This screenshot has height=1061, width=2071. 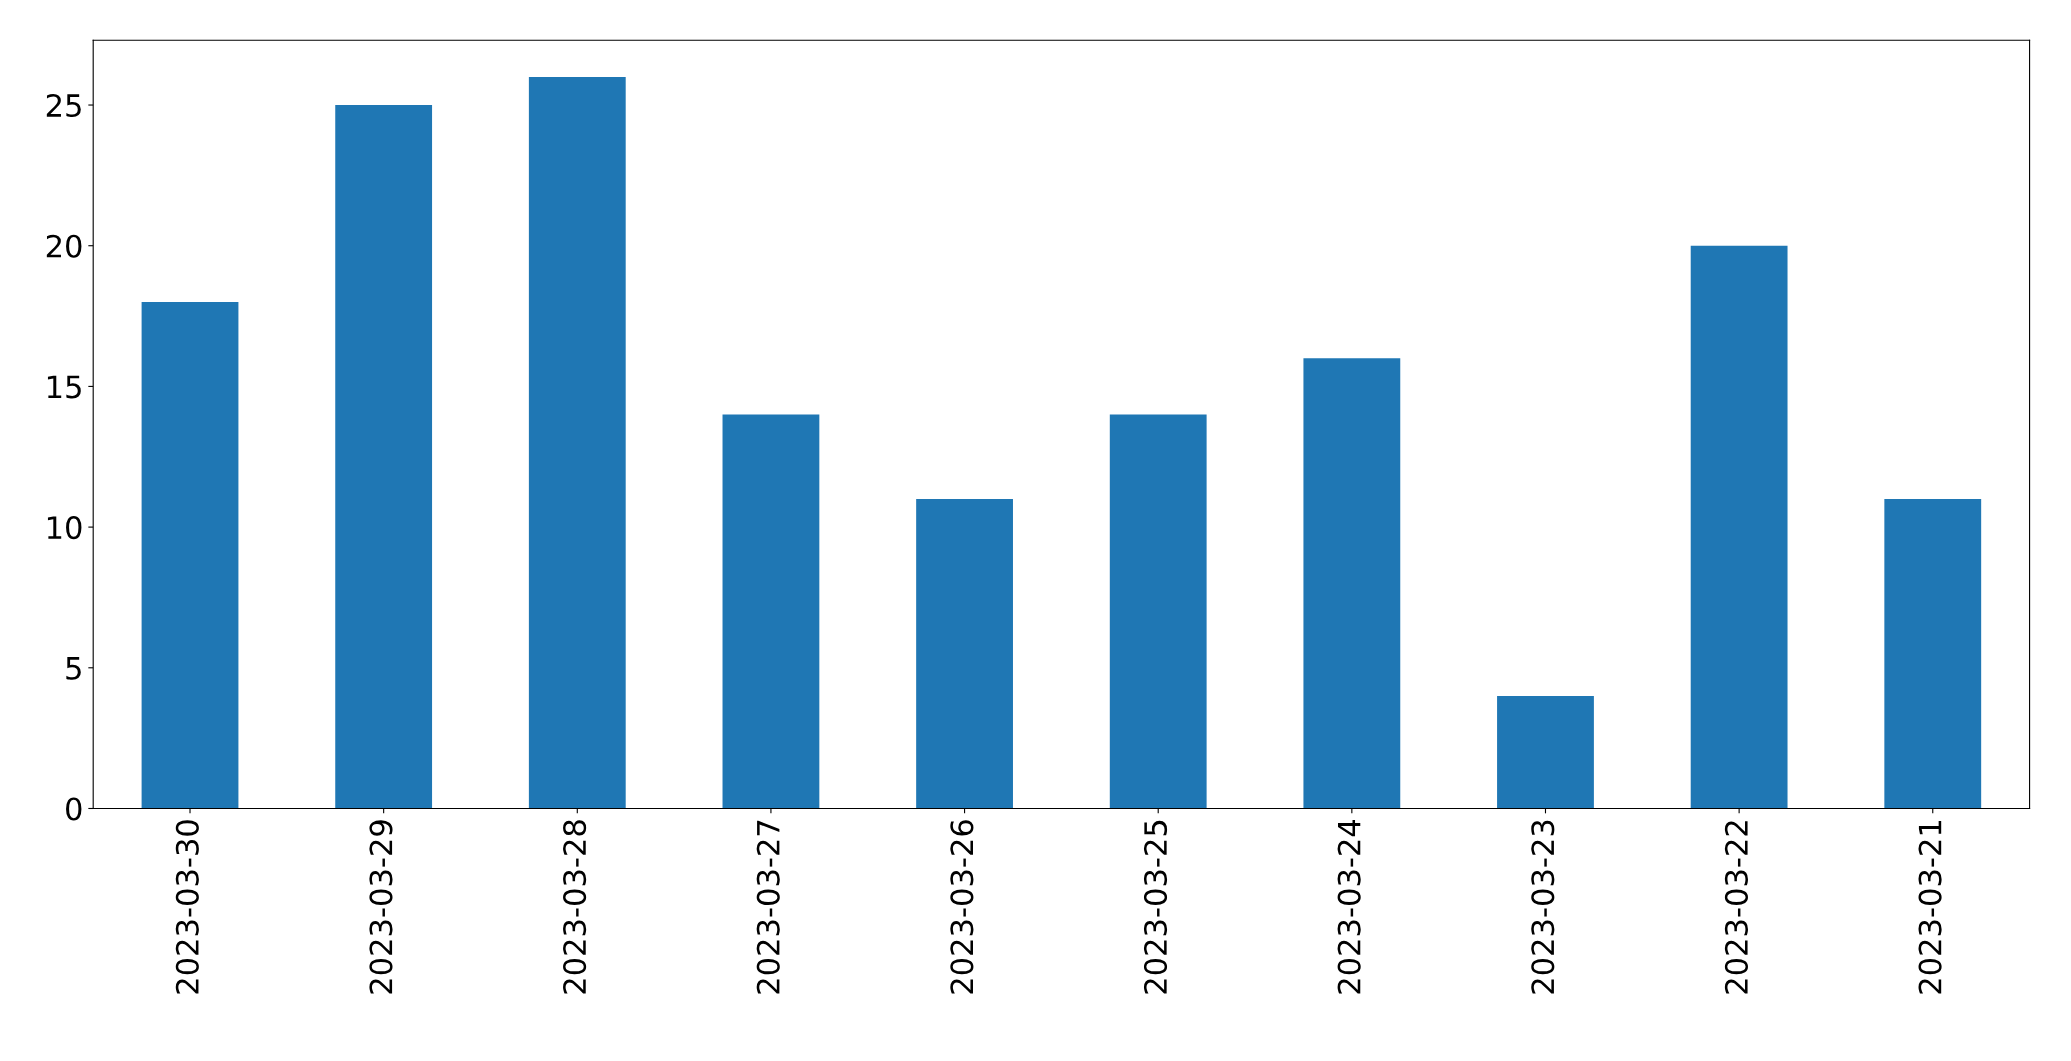 I want to click on y-tick-label: 0, so click(x=74, y=809).